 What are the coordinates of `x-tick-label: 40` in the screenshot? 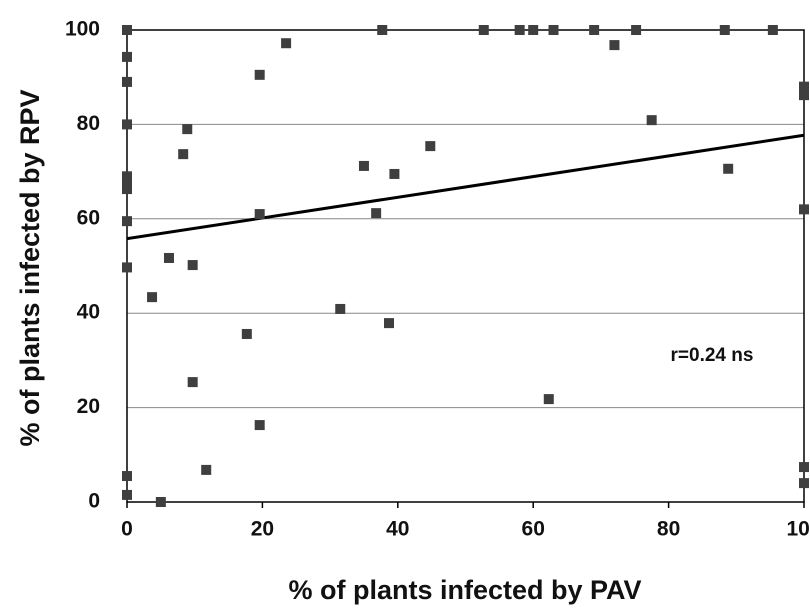 It's located at (397, 529).